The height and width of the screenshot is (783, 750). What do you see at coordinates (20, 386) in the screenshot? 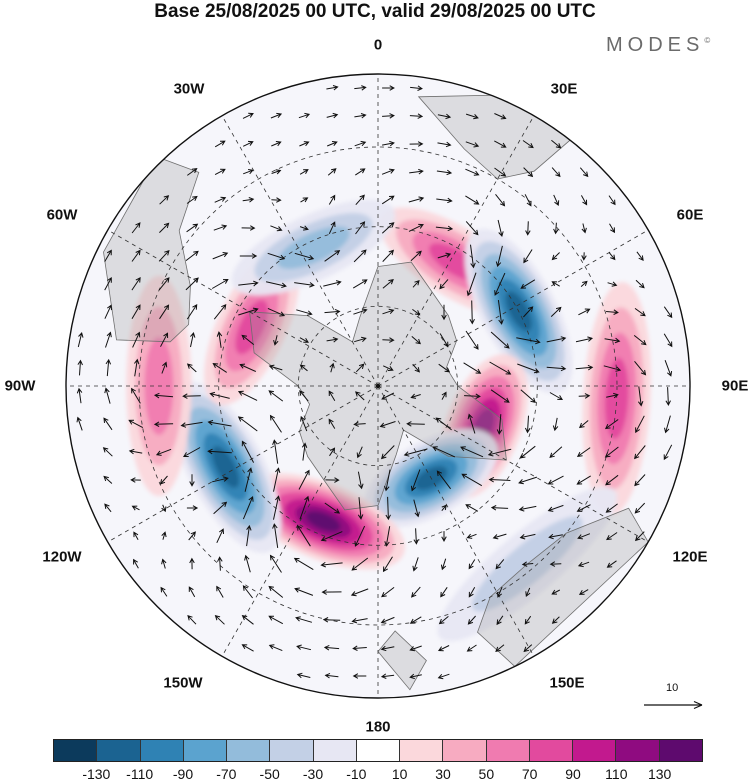
I see `lon-label-90w: 90W` at bounding box center [20, 386].